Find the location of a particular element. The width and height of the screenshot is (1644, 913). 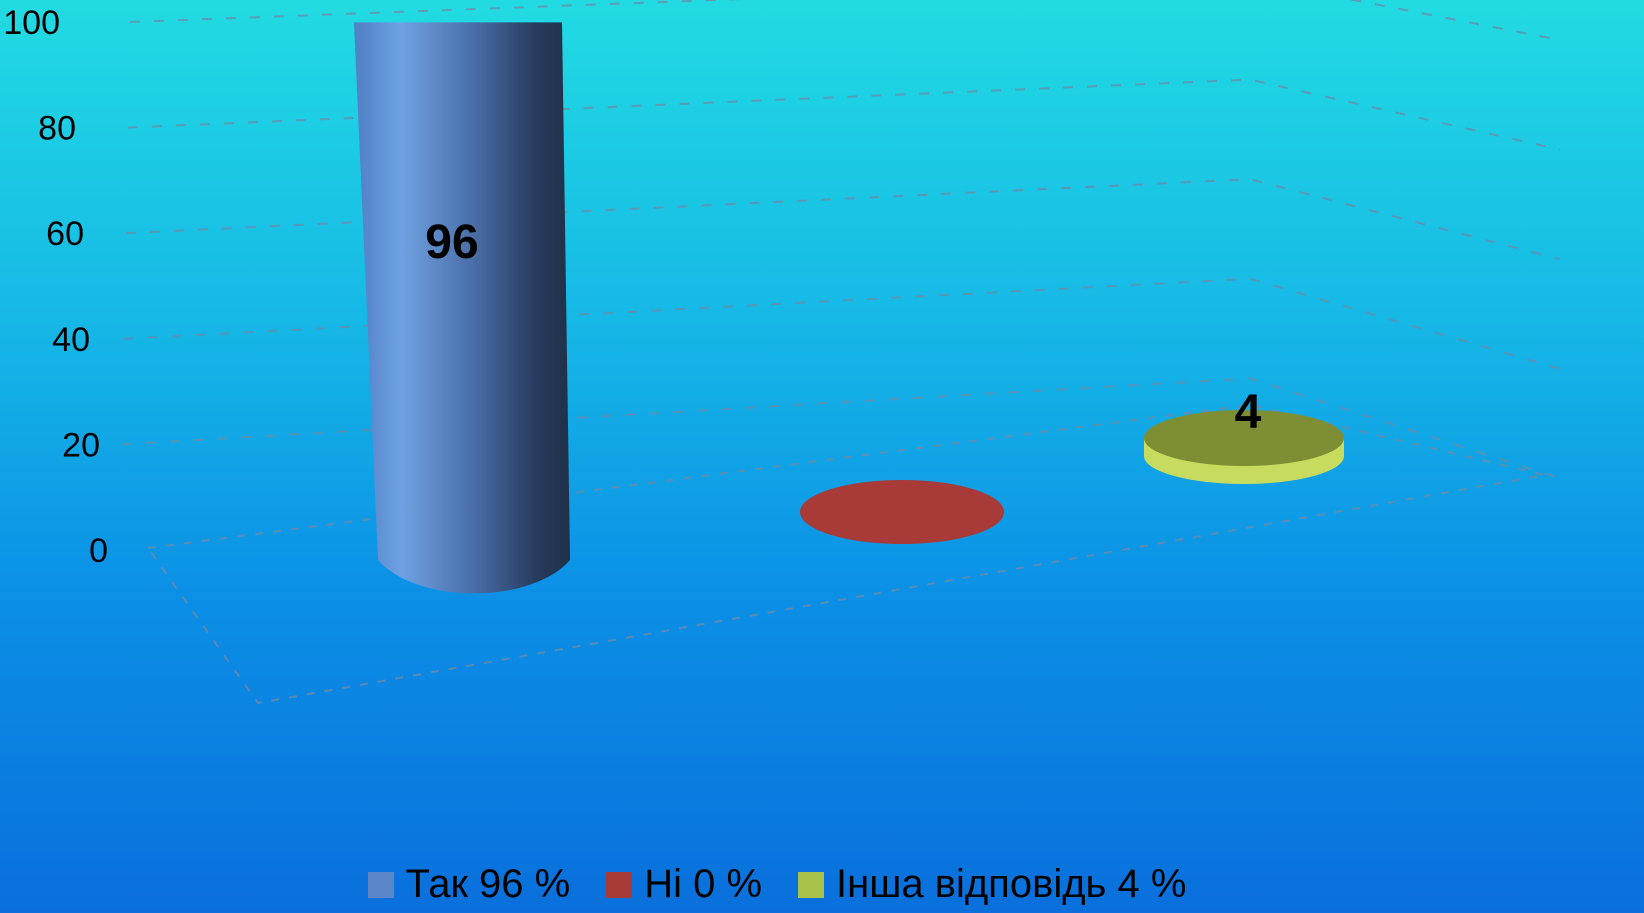

y-tick-label: 0 is located at coordinates (98, 551).